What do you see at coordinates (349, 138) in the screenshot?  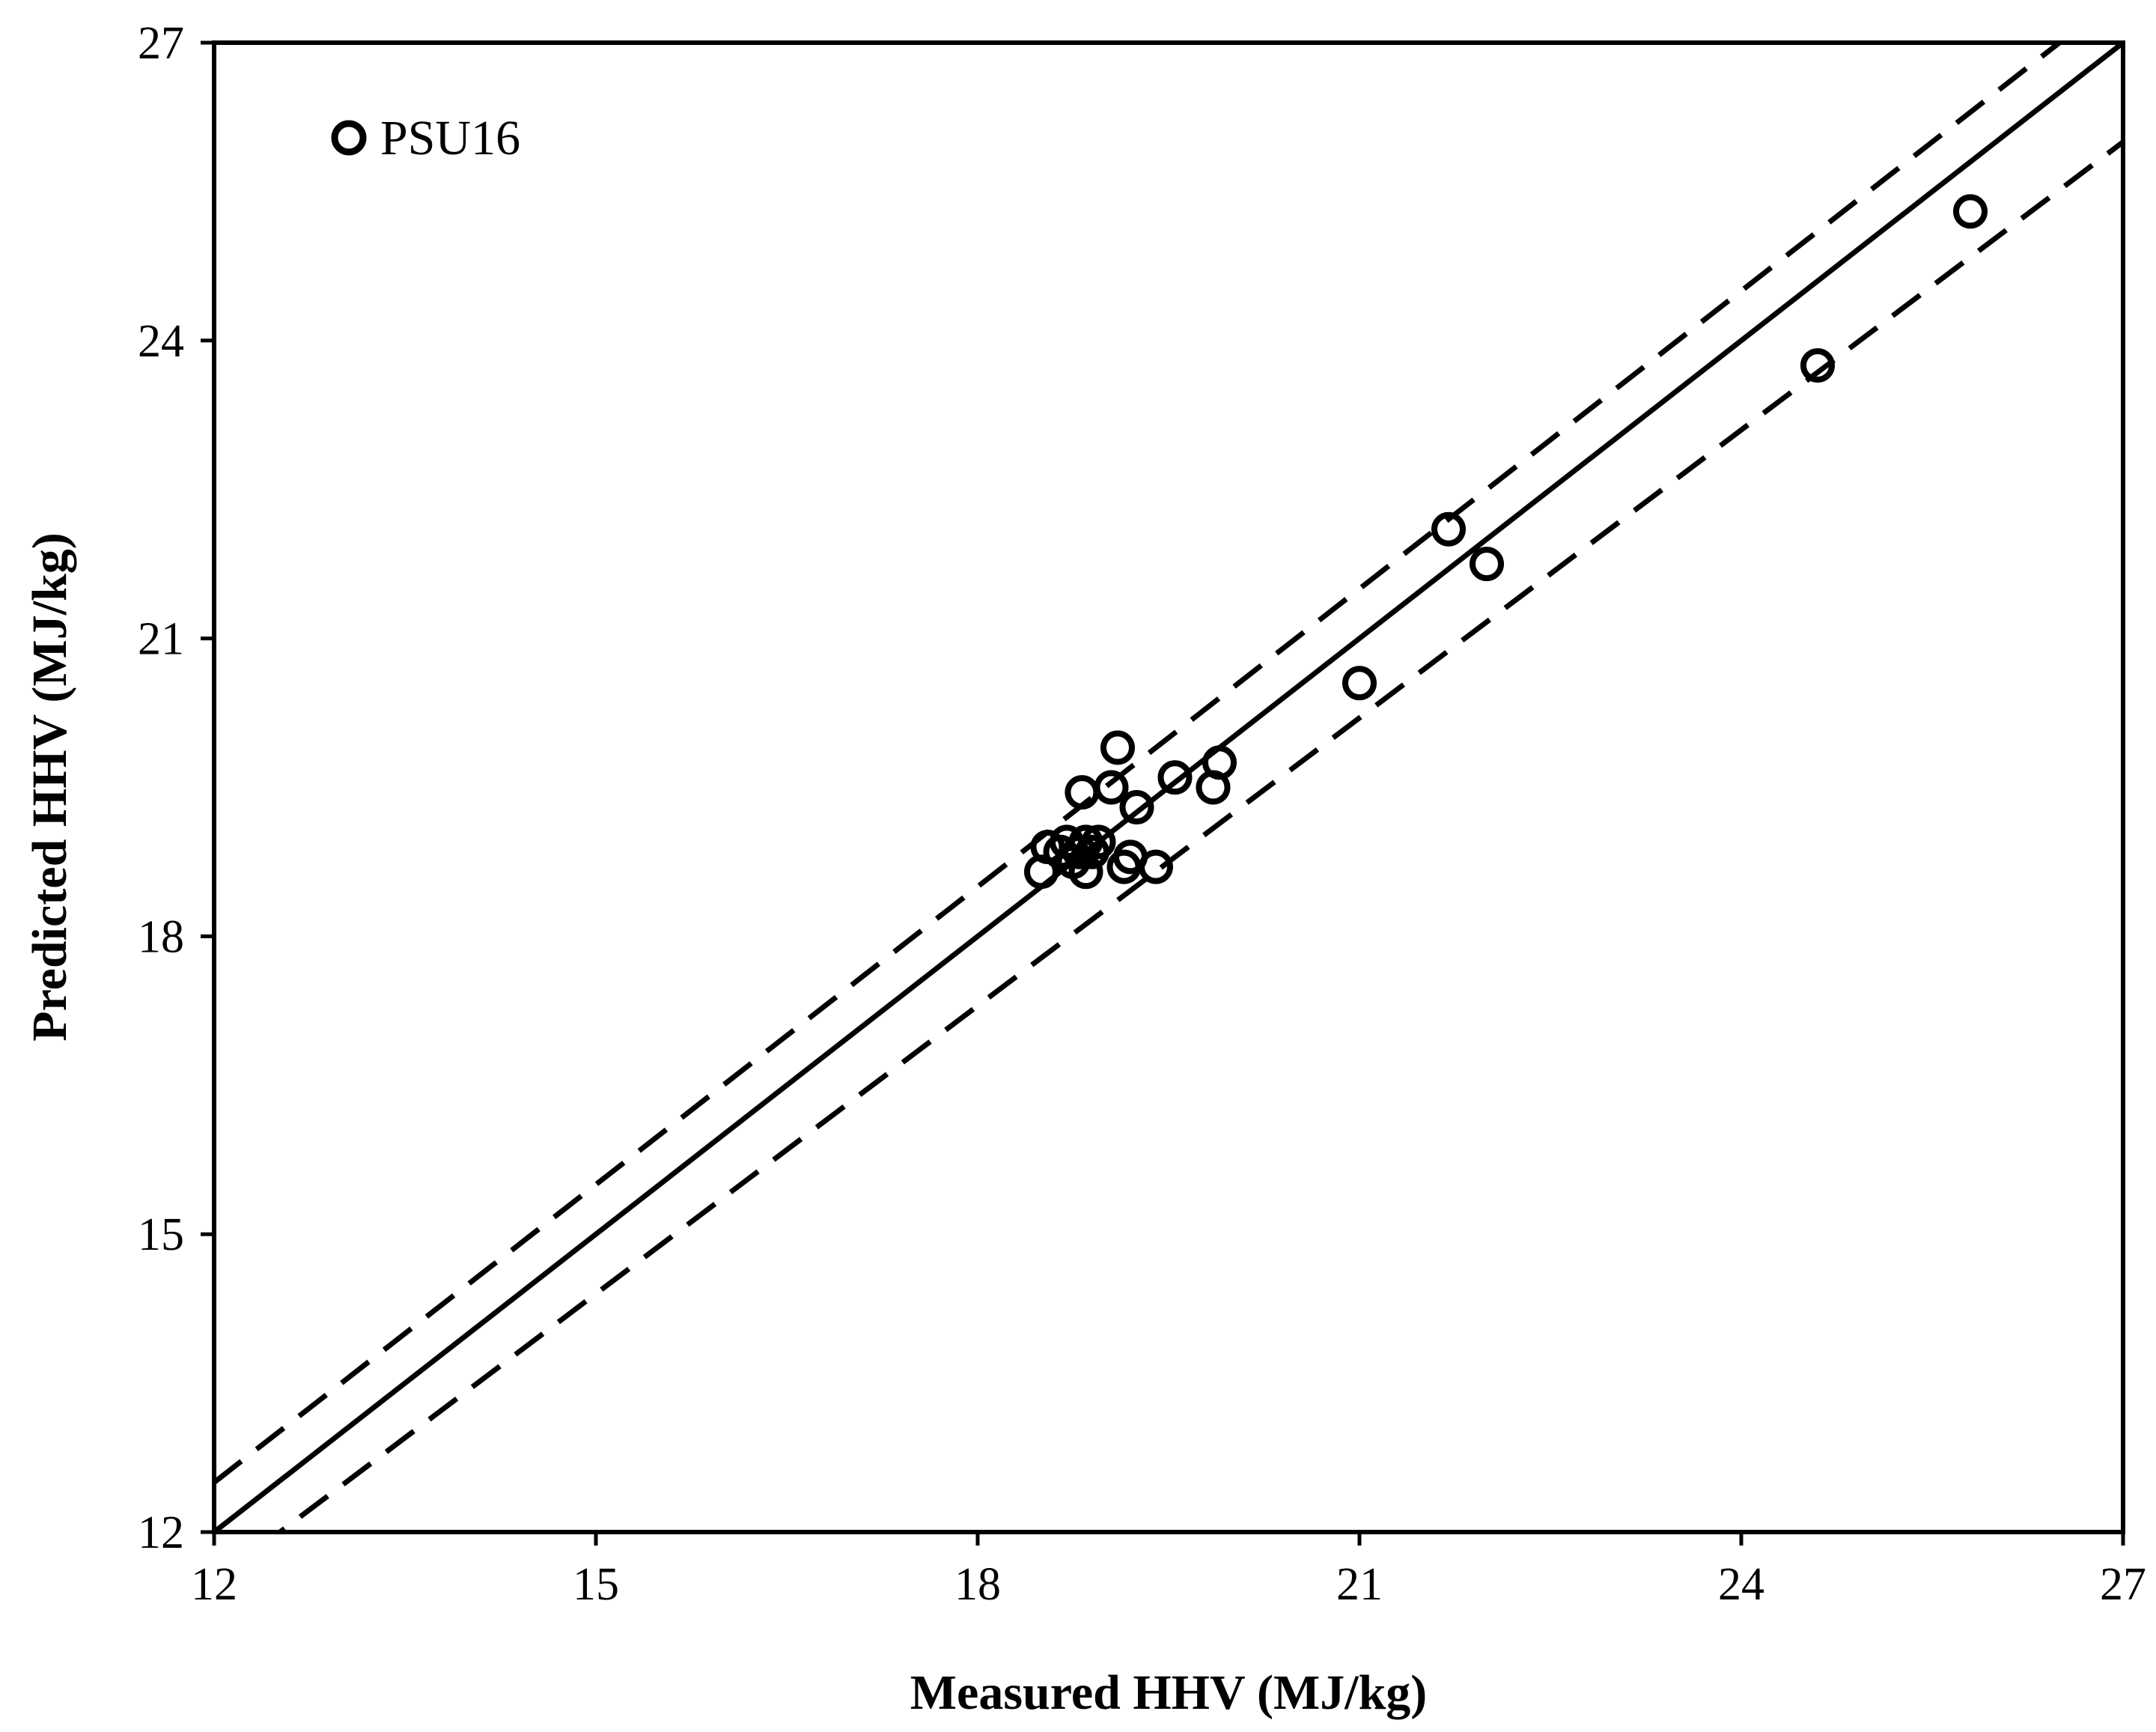 I see `legend-marker` at bounding box center [349, 138].